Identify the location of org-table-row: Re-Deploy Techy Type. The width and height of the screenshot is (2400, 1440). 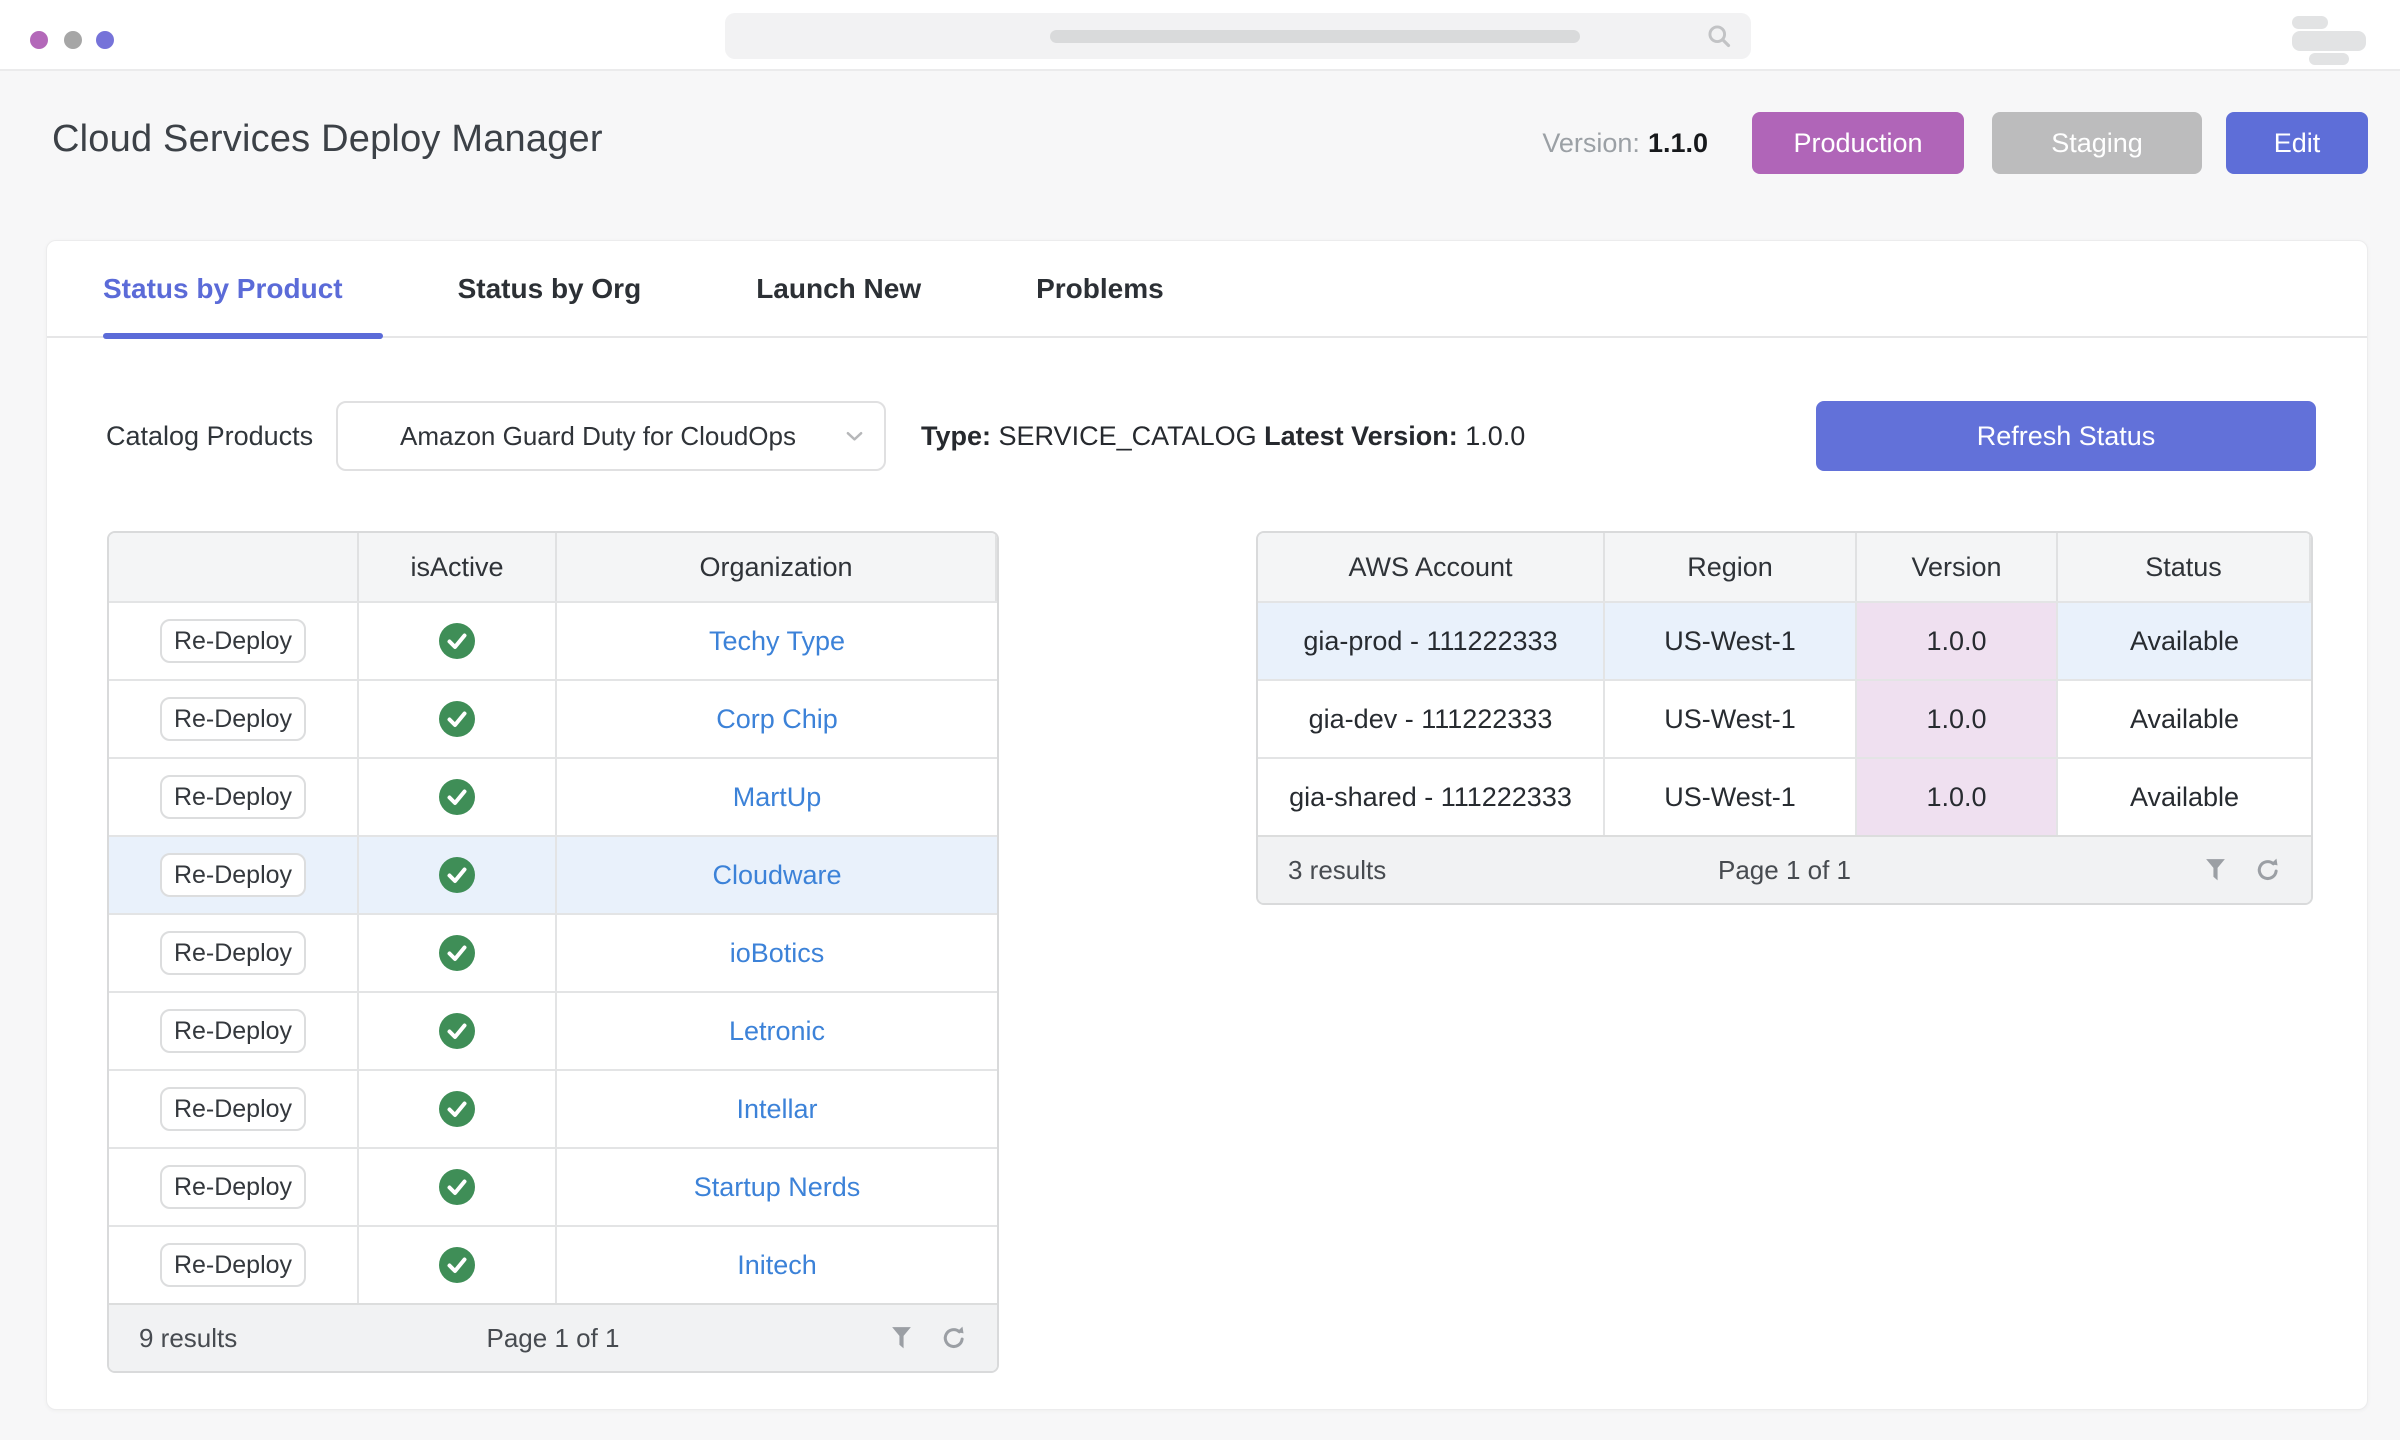
(553, 640).